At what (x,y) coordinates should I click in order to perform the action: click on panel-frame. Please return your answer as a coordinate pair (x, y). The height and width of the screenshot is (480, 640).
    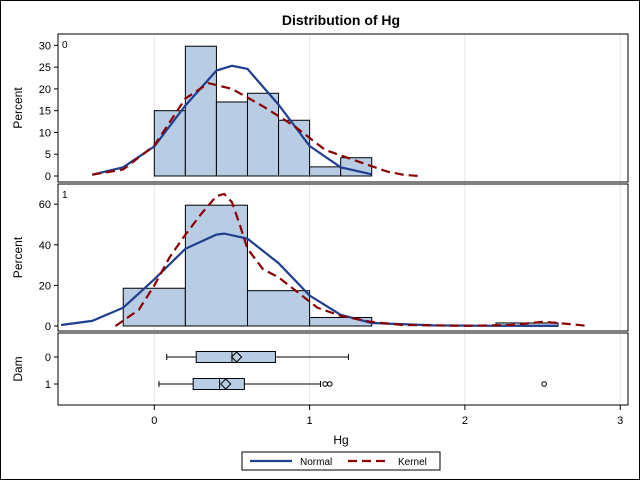
    Looking at the image, I should click on (343, 369).